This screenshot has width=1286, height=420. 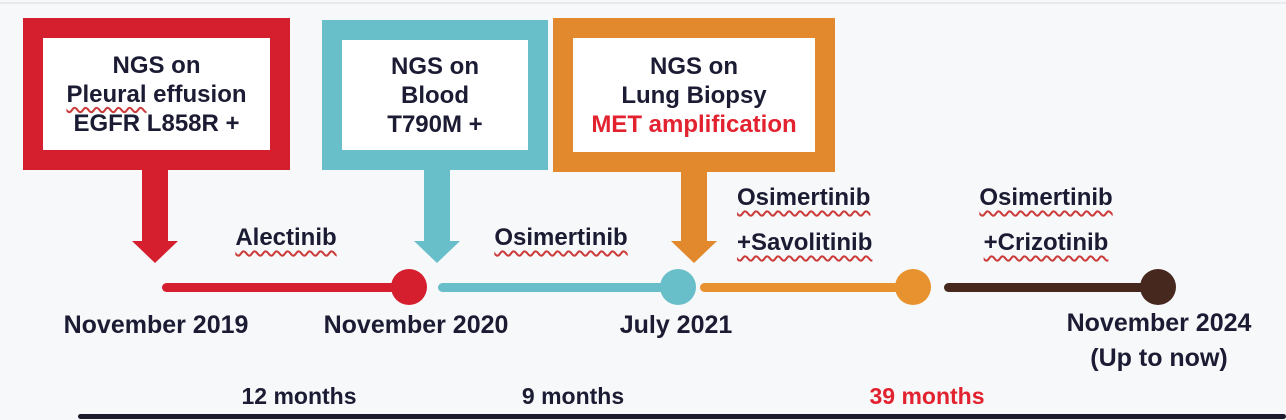 I want to click on treatment-label-osimertinib-crizotinib: Osimertinib +Crizotinib, so click(x=1045, y=229).